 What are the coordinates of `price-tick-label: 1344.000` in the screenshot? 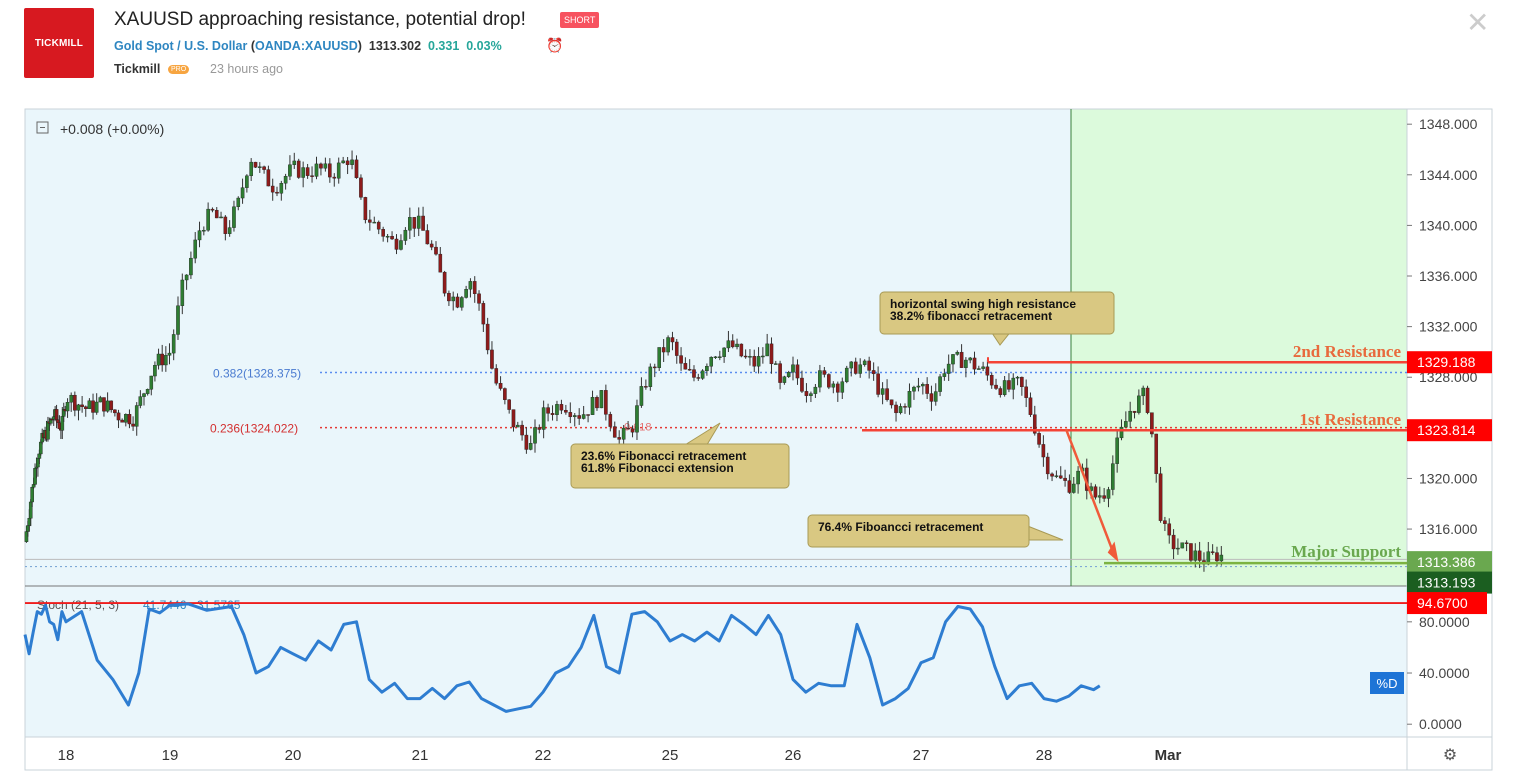 It's located at (1448, 175).